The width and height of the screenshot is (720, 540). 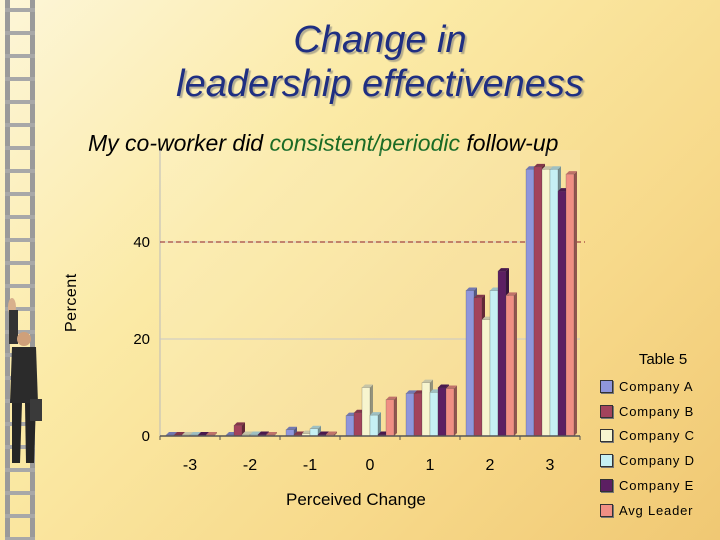 What do you see at coordinates (250, 465) in the screenshot?
I see `x-tick-label: -2` at bounding box center [250, 465].